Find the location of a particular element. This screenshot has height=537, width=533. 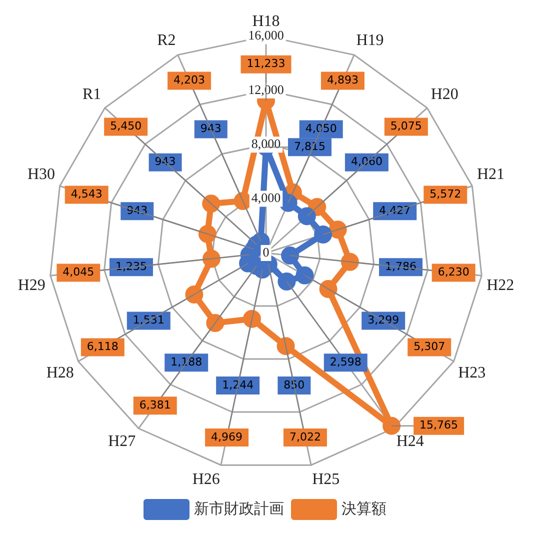

spoke-label: H23 is located at coordinates (472, 373).